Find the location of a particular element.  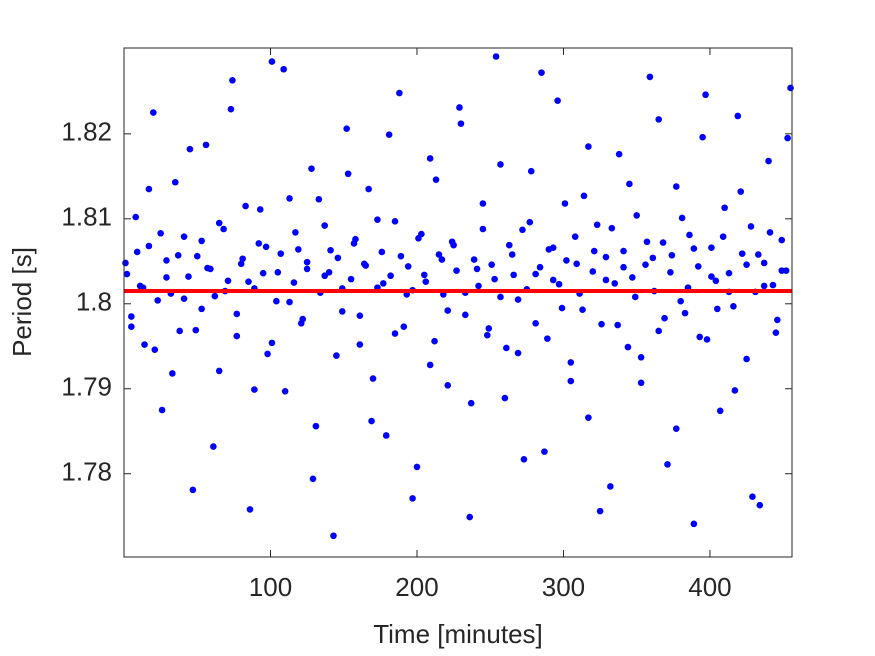

x-tick-label: 300 is located at coordinates (563, 587).